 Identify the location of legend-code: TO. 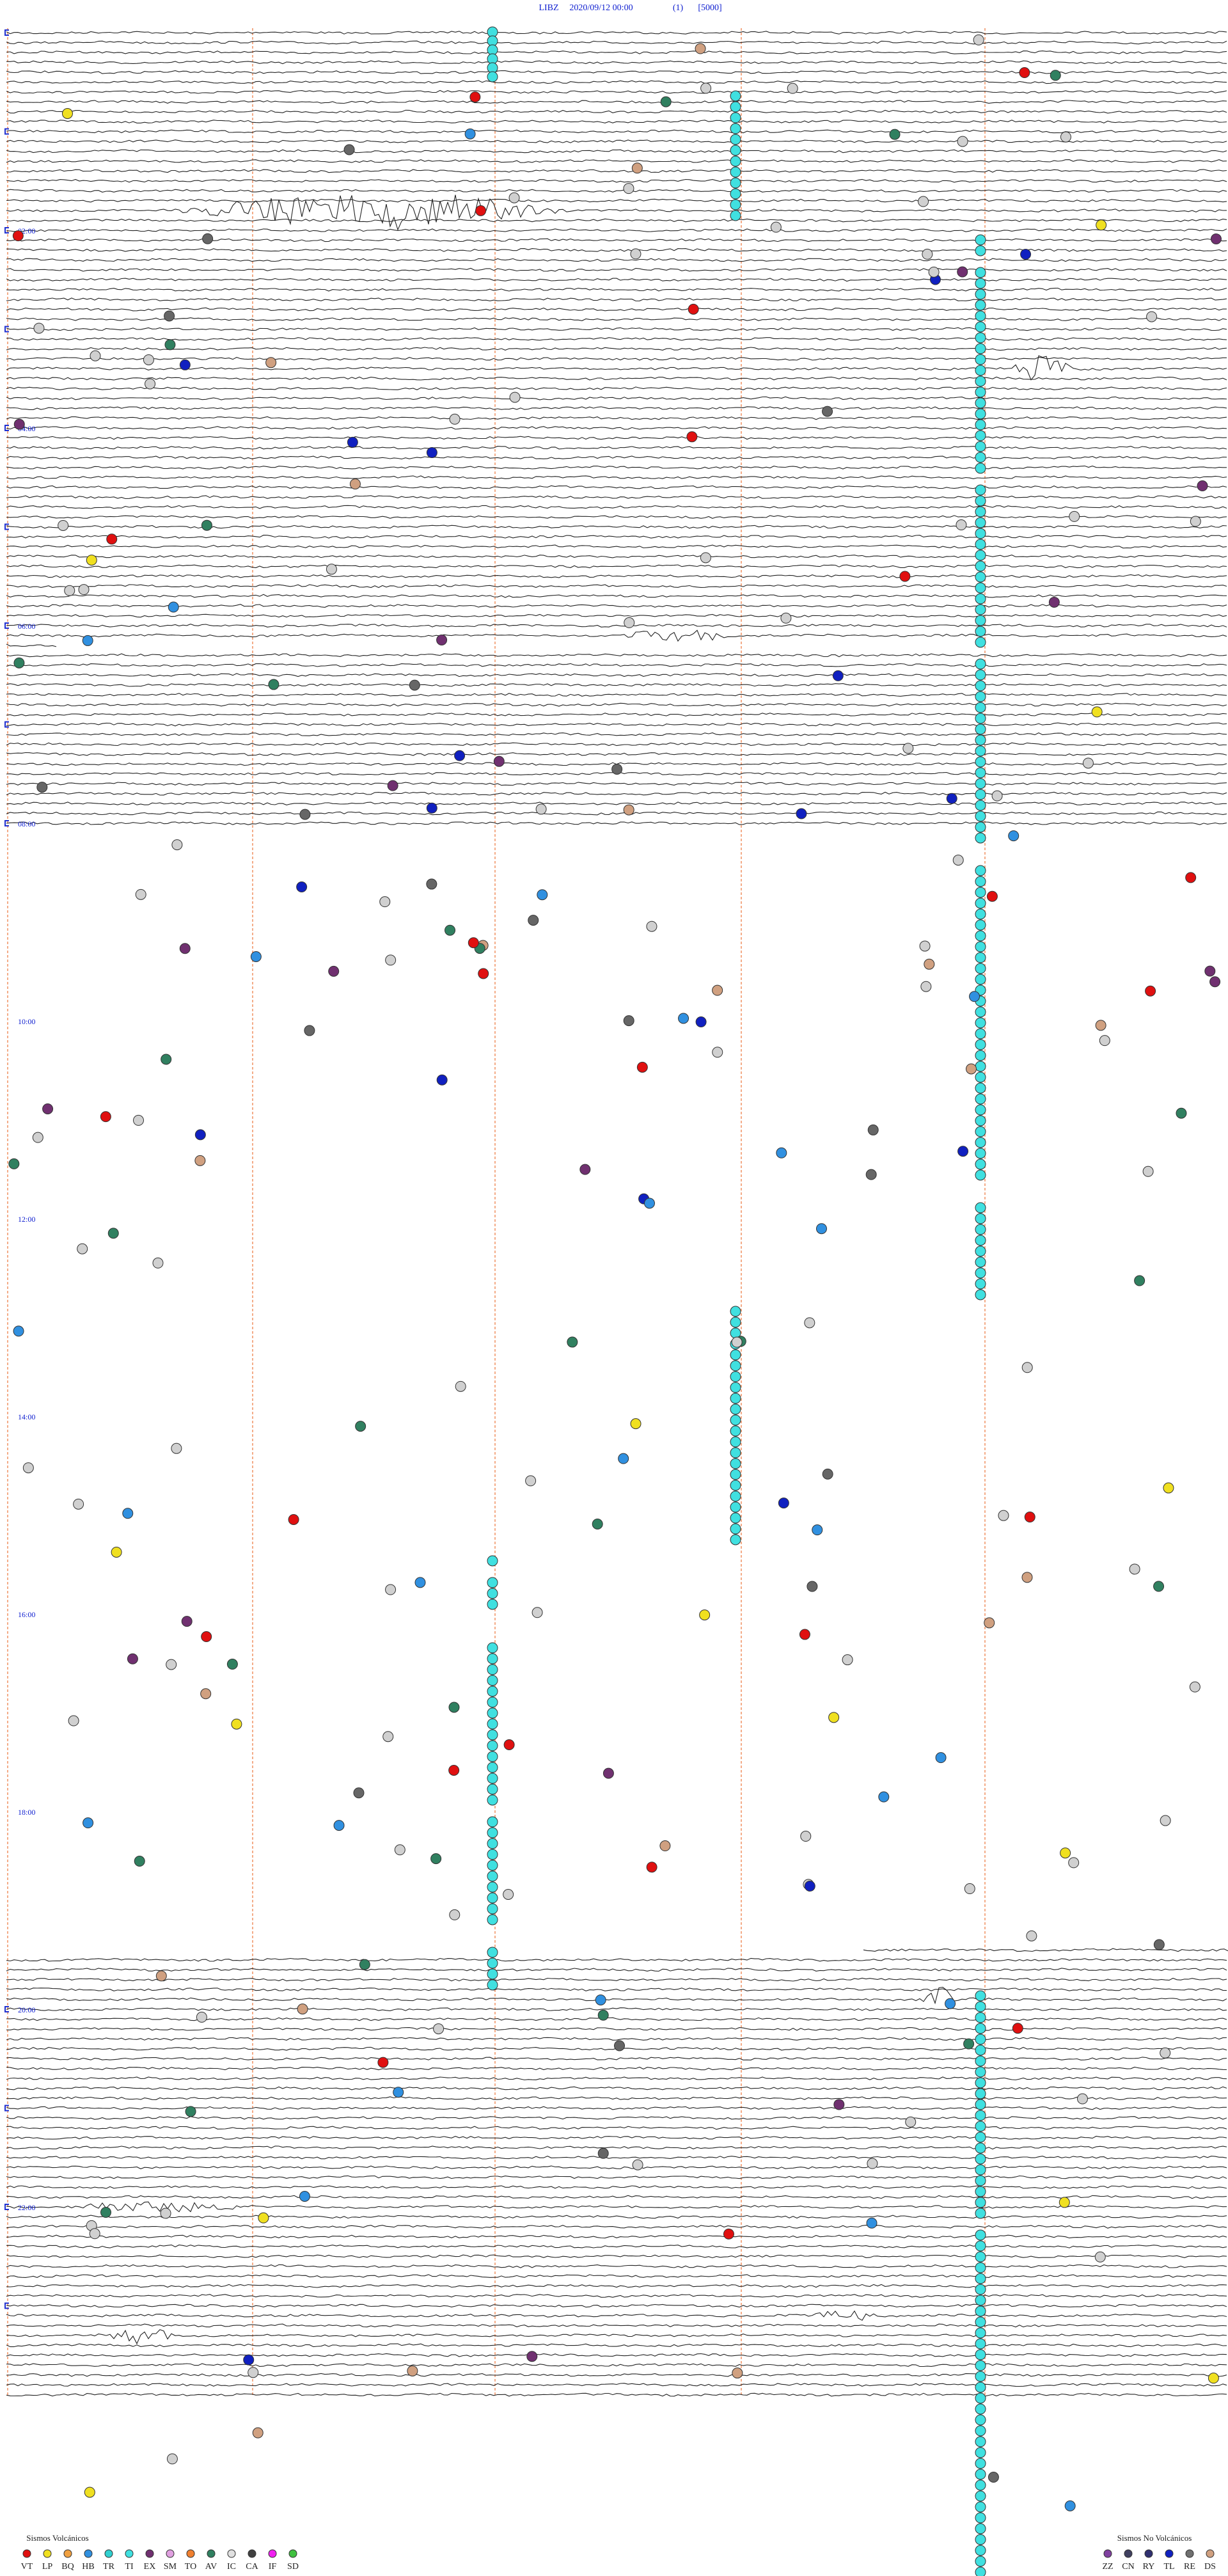
(190, 2567).